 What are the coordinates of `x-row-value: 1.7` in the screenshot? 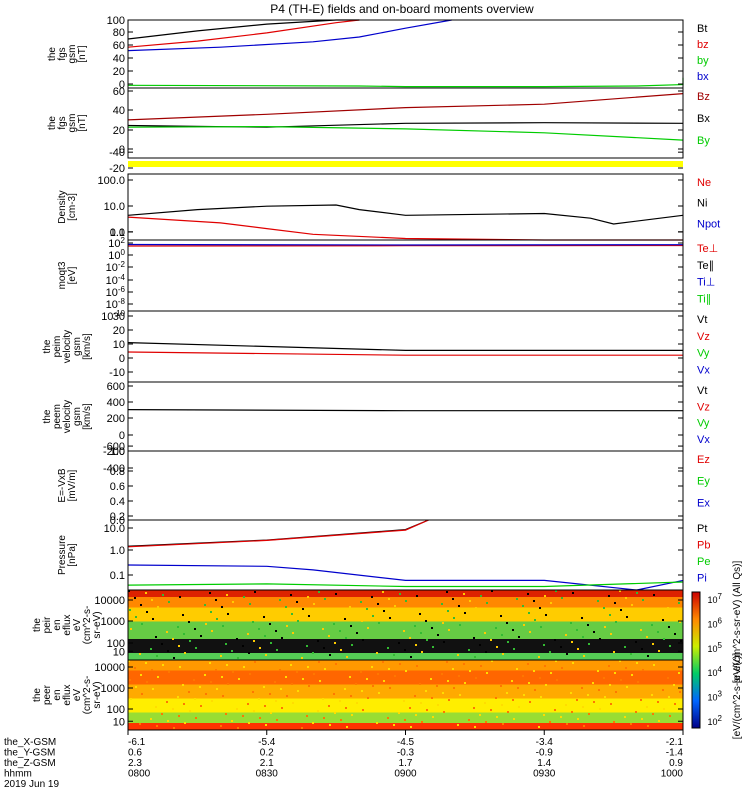 It's located at (406, 763).